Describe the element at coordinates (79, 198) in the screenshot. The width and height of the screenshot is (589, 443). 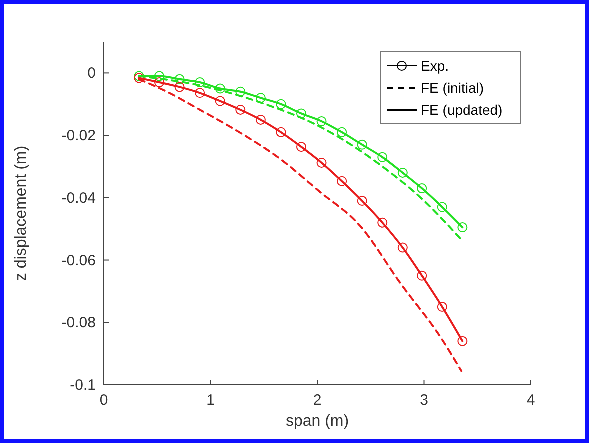
I see `y-tick-label: -0.04` at that location.